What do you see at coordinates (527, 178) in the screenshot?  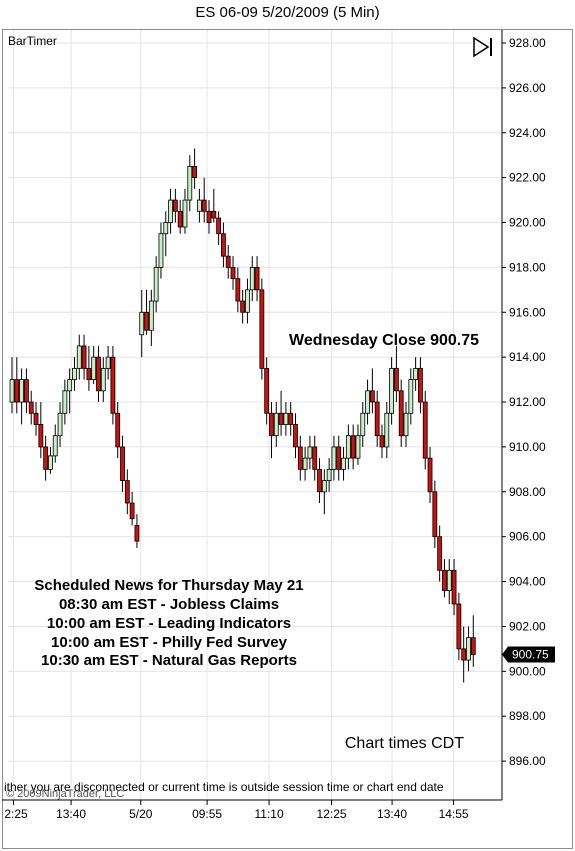 I see `y-tick-label: 922.00` at bounding box center [527, 178].